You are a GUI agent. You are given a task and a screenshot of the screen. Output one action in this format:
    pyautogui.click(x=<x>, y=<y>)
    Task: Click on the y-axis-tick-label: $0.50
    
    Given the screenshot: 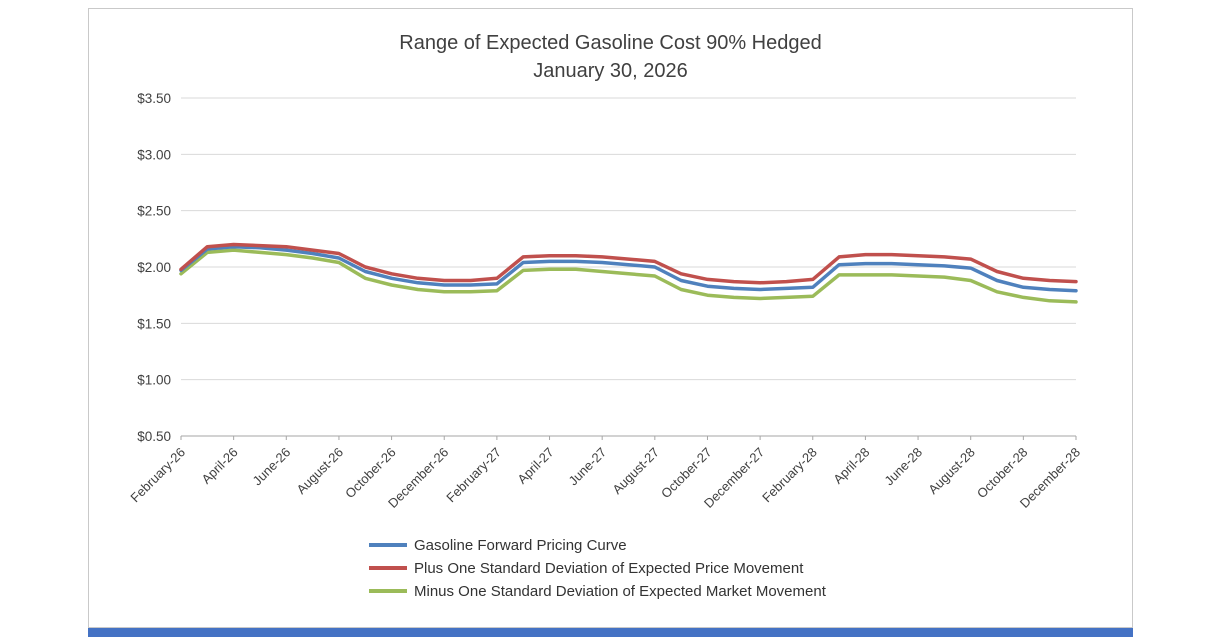 What is the action you would take?
    pyautogui.click(x=154, y=436)
    